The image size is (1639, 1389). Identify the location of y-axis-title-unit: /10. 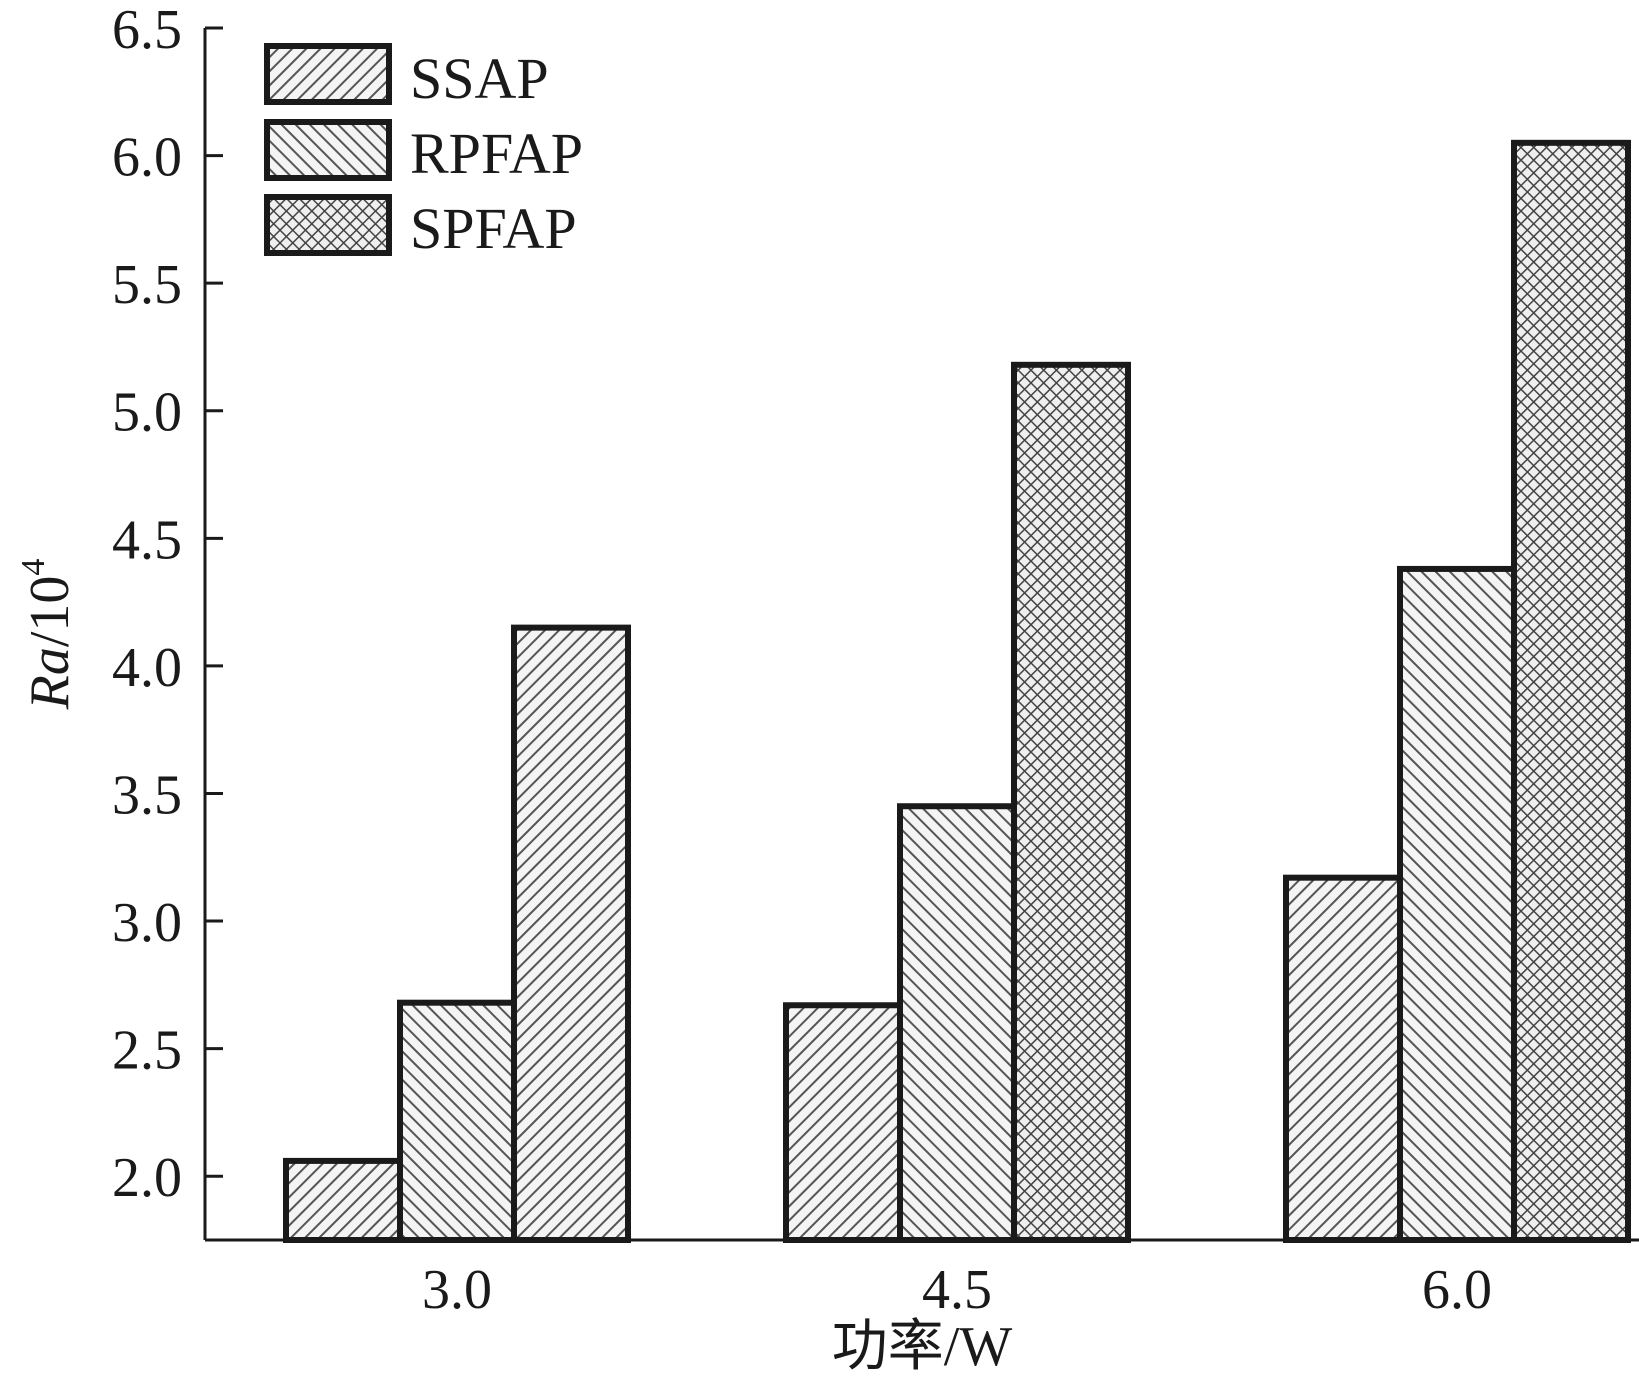
(50, 612).